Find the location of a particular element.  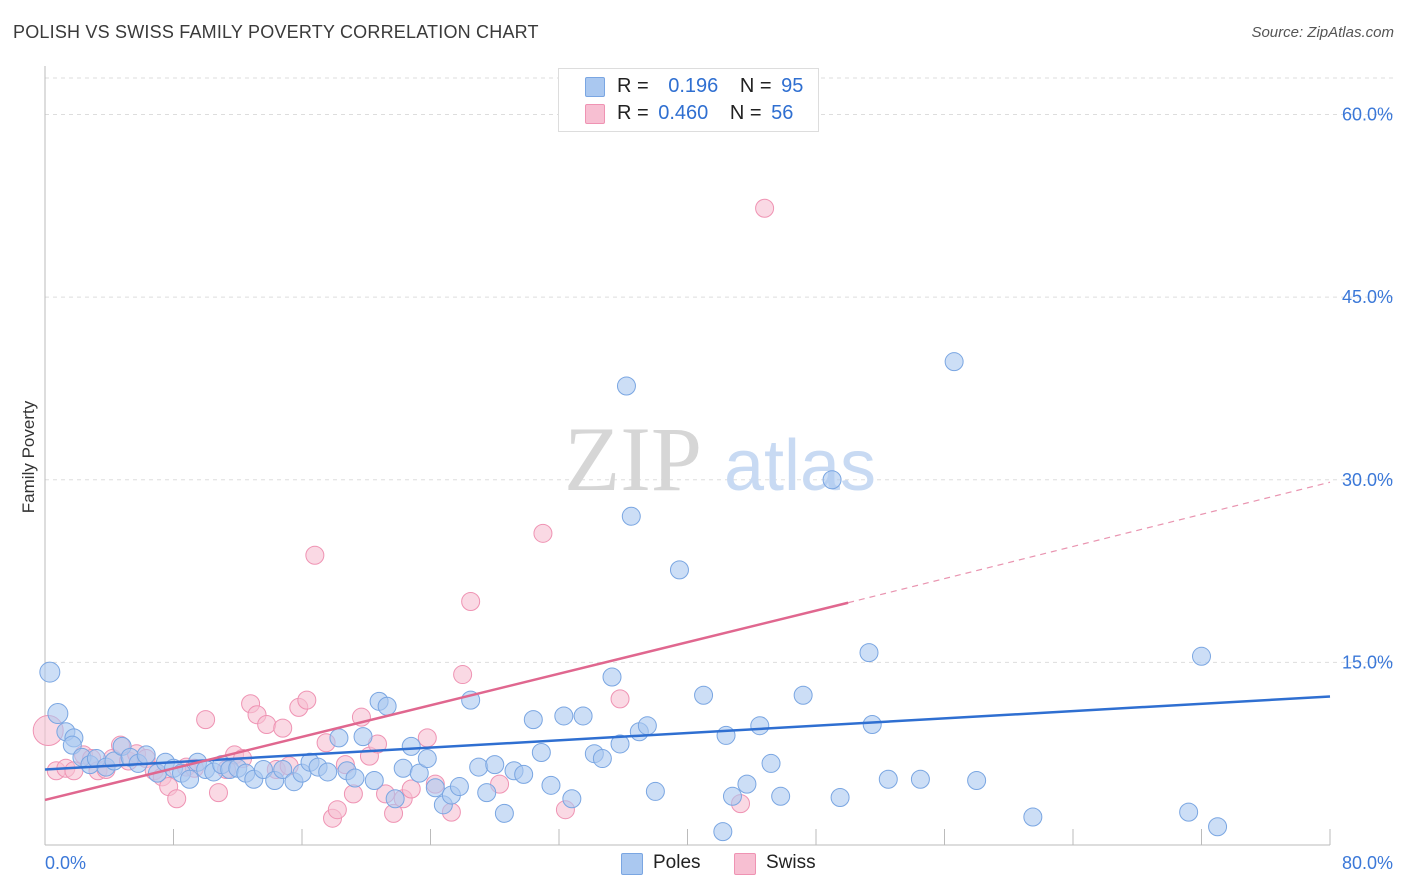

legend-n-label: N = is located at coordinates (745, 113).